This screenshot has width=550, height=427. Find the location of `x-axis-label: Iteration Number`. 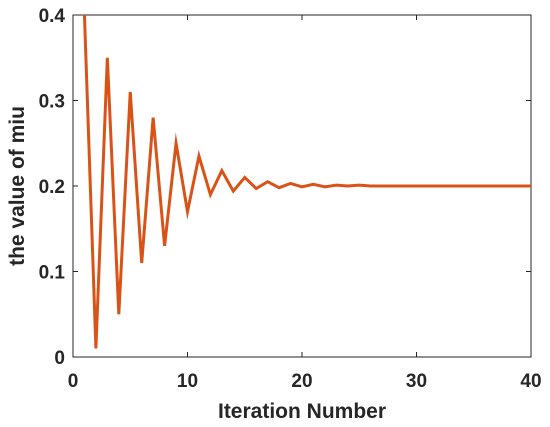

x-axis-label: Iteration Number is located at coordinates (302, 411).